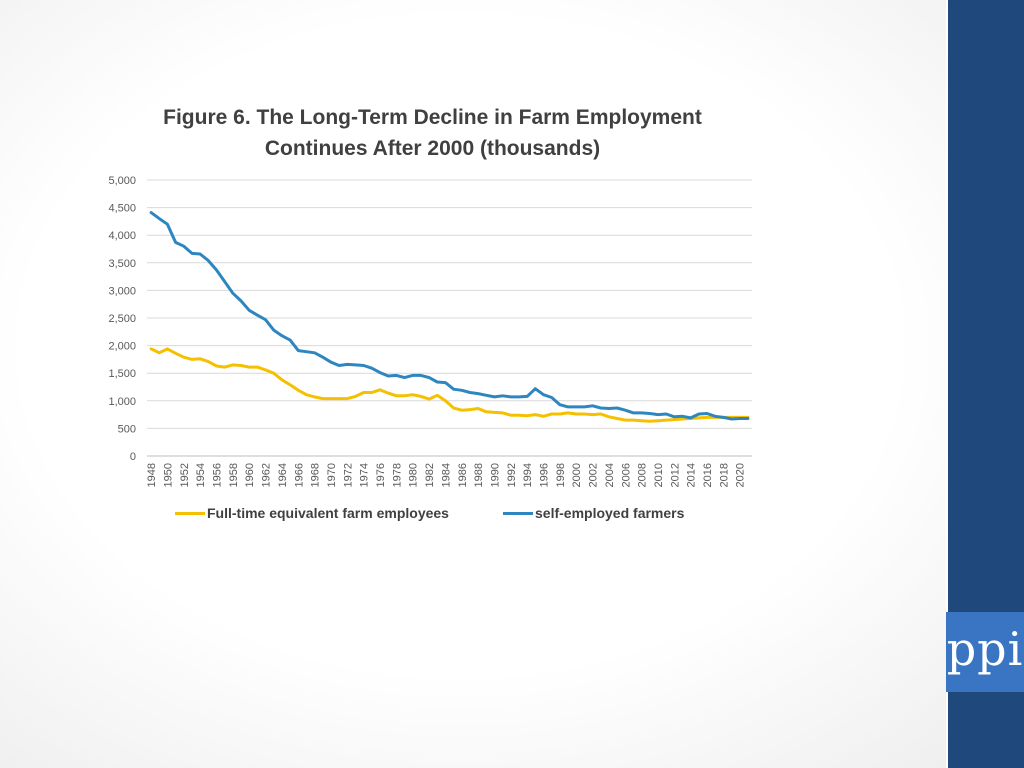 Image resolution: width=1024 pixels, height=768 pixels. Describe the element at coordinates (708, 475) in the screenshot. I see `x-tick-label: 2016` at that location.